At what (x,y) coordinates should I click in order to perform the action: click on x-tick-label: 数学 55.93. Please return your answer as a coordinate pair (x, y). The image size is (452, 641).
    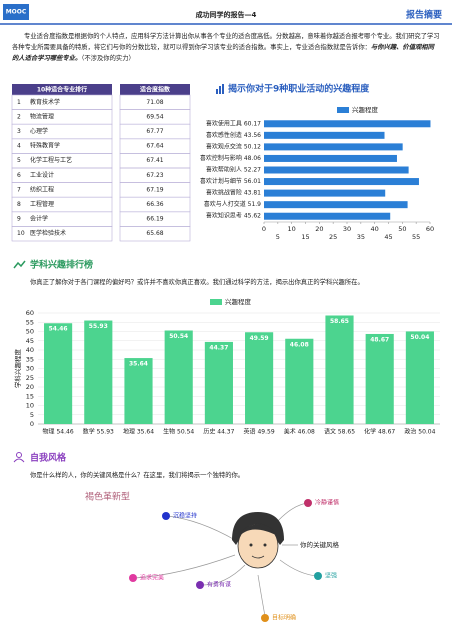
    Looking at the image, I should click on (98, 432).